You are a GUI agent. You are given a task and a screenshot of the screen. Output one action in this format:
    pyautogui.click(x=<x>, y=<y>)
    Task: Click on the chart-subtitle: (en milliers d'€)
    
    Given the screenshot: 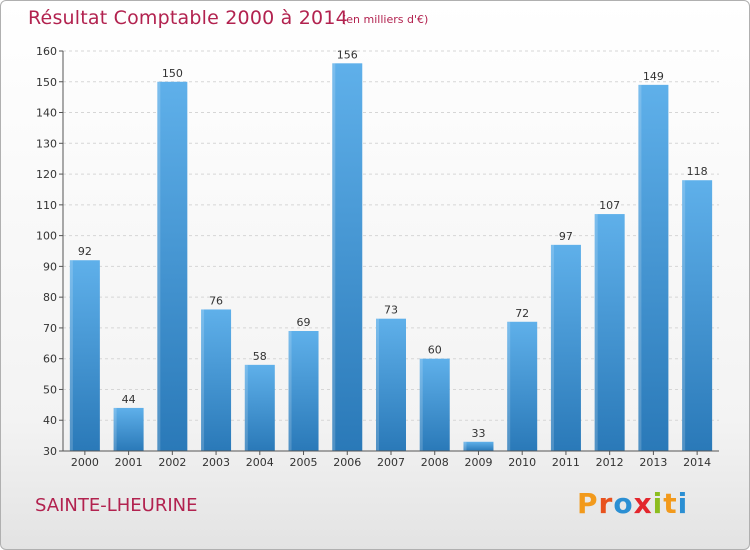 What is the action you would take?
    pyautogui.click(x=385, y=19)
    